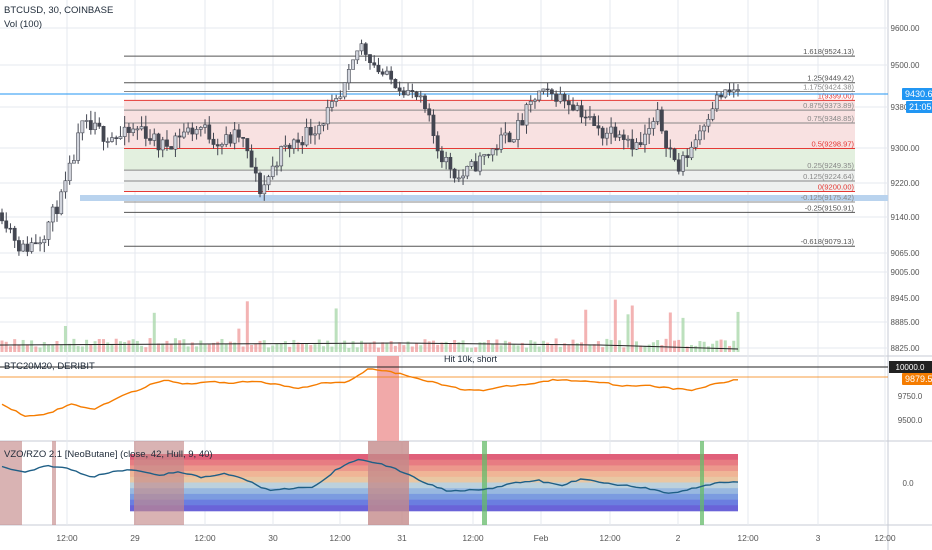 The height and width of the screenshot is (550, 932). What do you see at coordinates (471, 359) in the screenshot?
I see `short-annotation: Hit 10k, short` at bounding box center [471, 359].